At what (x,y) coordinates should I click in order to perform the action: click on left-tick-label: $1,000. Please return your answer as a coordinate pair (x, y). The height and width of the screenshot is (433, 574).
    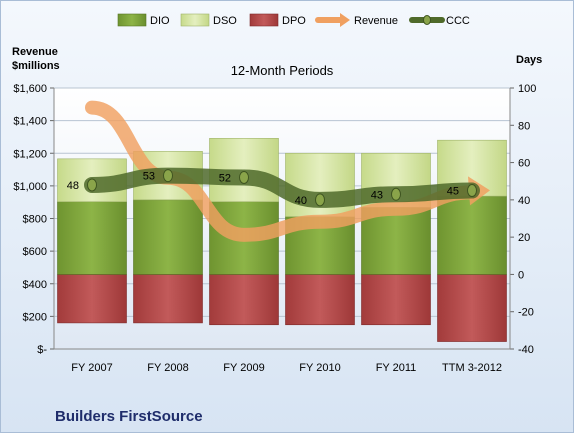
    Looking at the image, I should click on (30, 187).